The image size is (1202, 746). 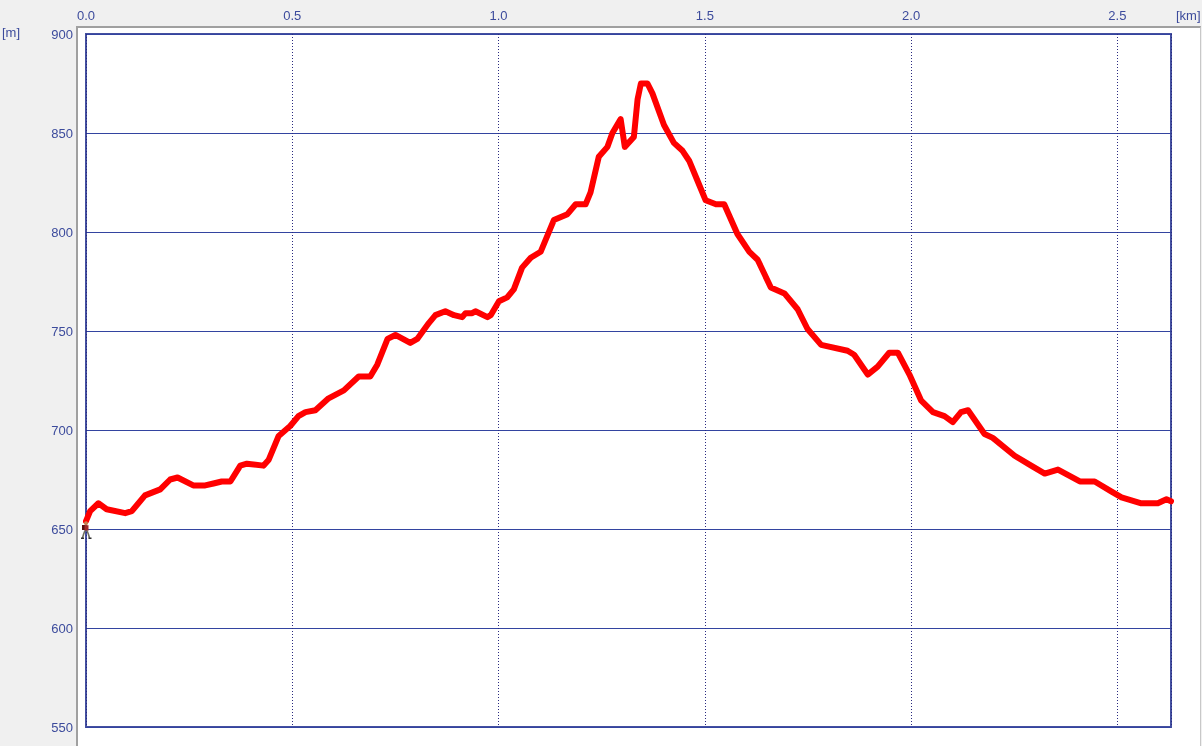 I want to click on y-tick-label: 550, so click(x=62, y=727).